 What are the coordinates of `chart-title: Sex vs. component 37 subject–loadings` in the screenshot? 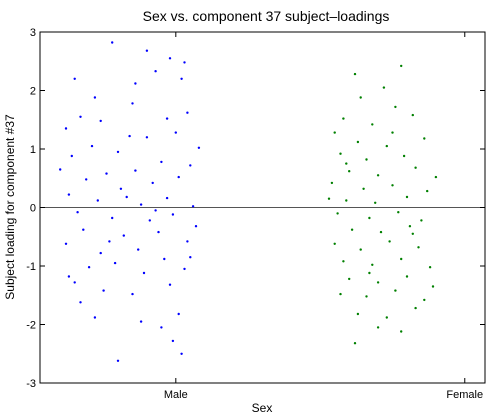 It's located at (266, 16).